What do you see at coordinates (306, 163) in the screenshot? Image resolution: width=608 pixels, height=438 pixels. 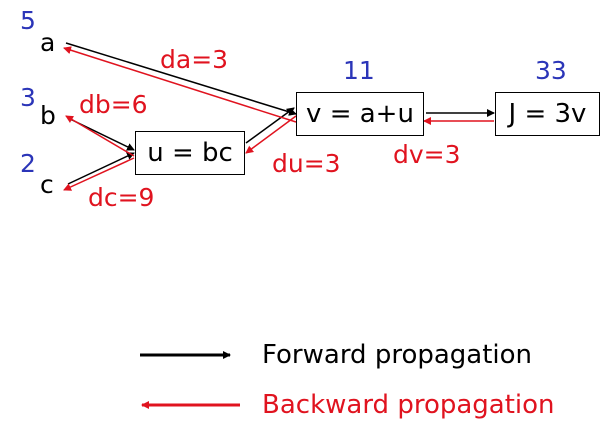 I see `gradient-du-label: du=3` at bounding box center [306, 163].